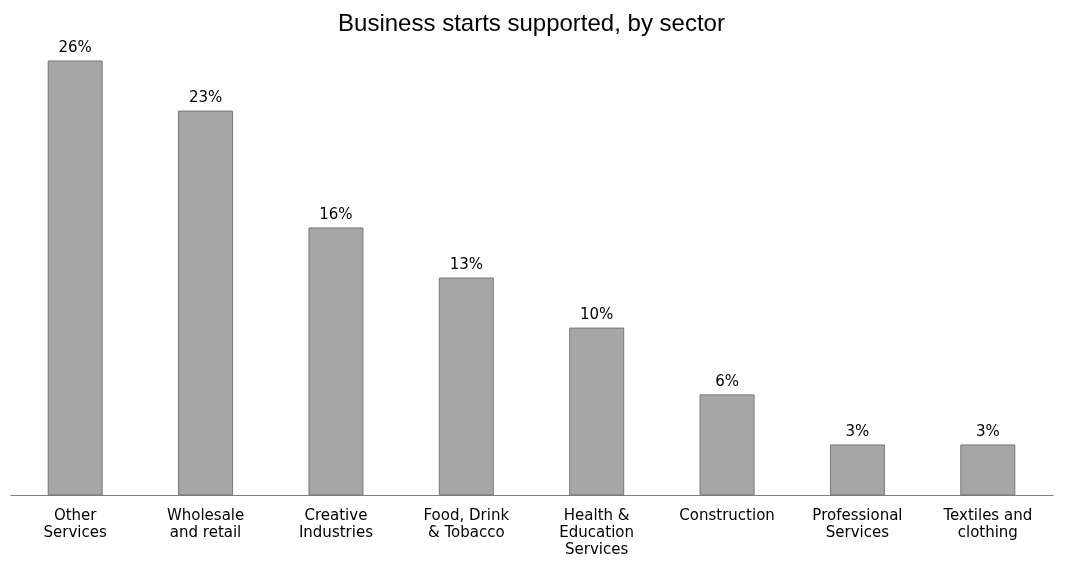 Image resolution: width=1073 pixels, height=576 pixels. I want to click on x-tick-label: Other Services, so click(75, 523).